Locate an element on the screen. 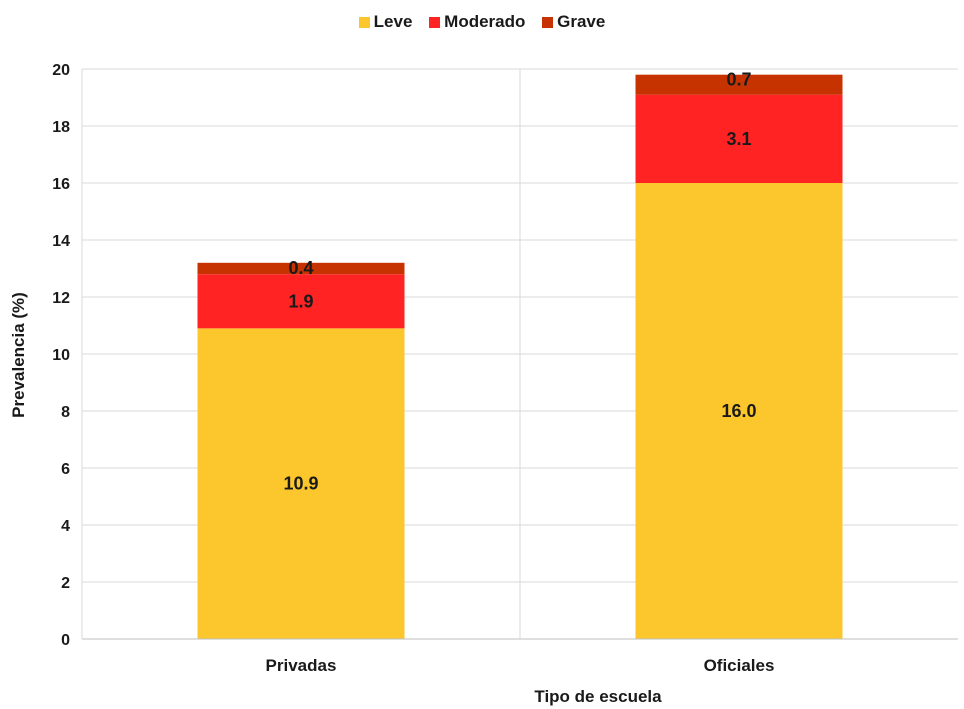 Image resolution: width=964 pixels, height=709 pixels. y-tick-label: 18 is located at coordinates (61, 127).